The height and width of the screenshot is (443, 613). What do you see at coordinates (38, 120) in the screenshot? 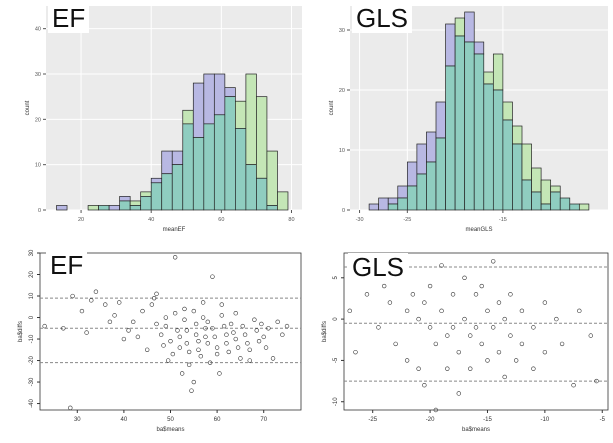
I see `ef-hist-y-tick-label: 20` at bounding box center [38, 120].